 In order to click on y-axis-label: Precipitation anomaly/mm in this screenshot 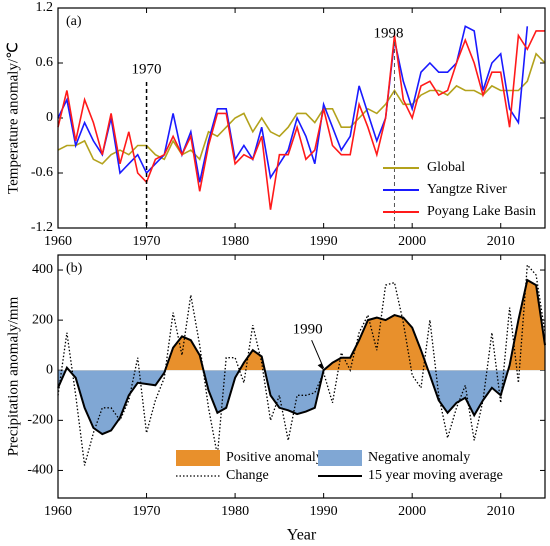, I will do `click(13, 376)`.